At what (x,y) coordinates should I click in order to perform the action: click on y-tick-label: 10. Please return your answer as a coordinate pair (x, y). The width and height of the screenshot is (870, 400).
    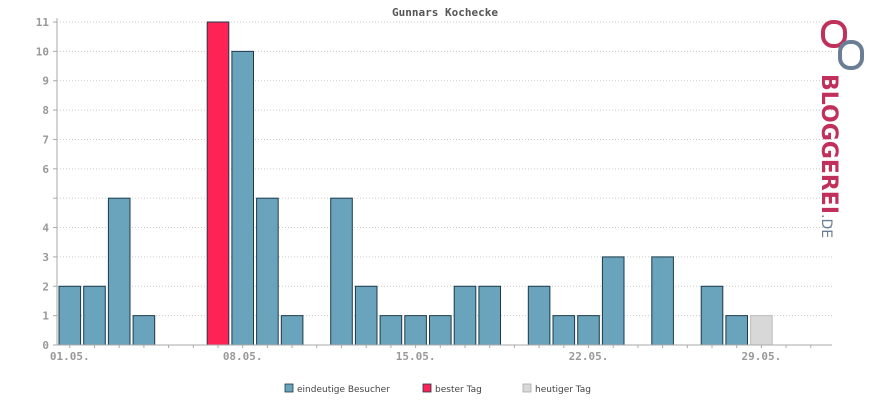
    Looking at the image, I should click on (42, 51).